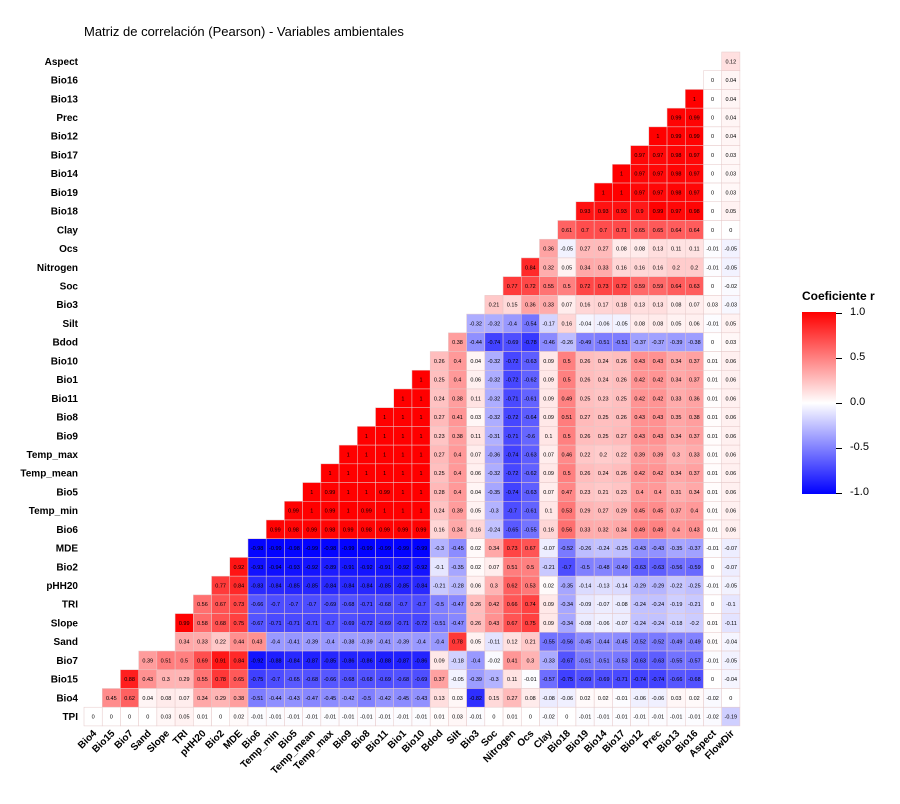 The image size is (900, 804). Describe the element at coordinates (712, 306) in the screenshot. I see `cell-value-label: 0.03` at that location.